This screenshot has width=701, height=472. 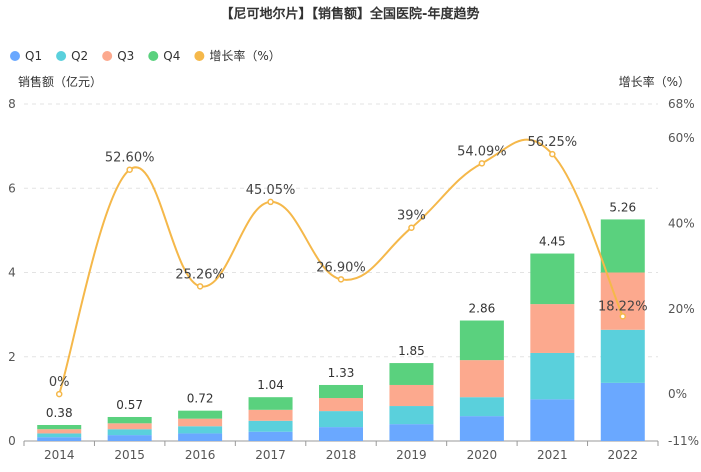 What do you see at coordinates (622, 207) in the screenshot?
I see `total-label-2022: 5.26` at bounding box center [622, 207].